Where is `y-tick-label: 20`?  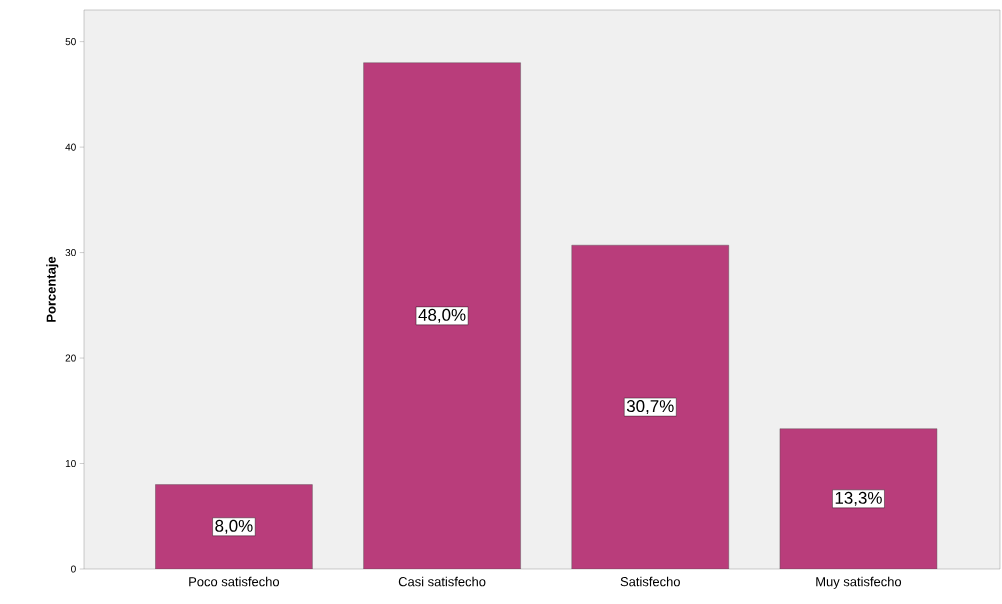 y-tick-label: 20 is located at coordinates (70, 358).